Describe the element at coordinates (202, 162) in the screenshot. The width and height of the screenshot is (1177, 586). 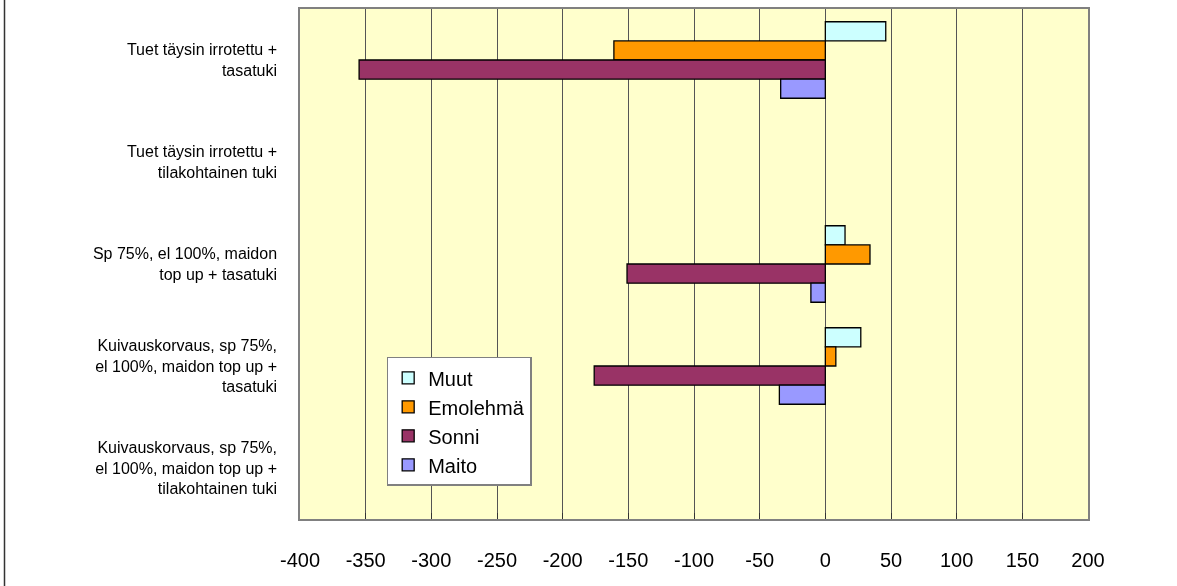
I see `y-tick-label: Tuet täysin irrotettu + tilakohtainen tuki` at that location.